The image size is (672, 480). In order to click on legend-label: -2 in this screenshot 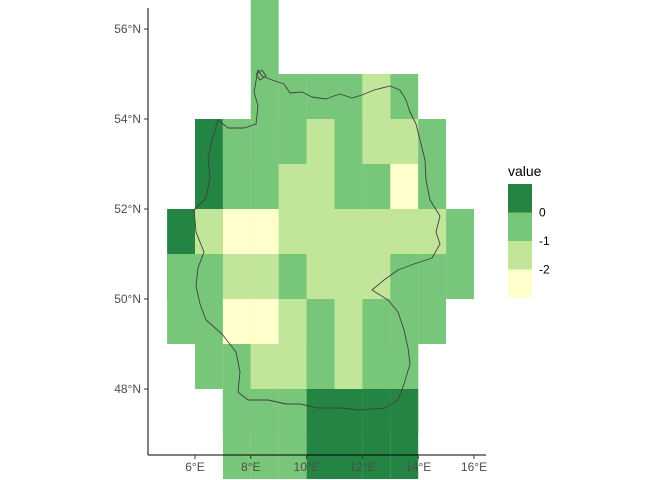, I will do `click(544, 270)`.